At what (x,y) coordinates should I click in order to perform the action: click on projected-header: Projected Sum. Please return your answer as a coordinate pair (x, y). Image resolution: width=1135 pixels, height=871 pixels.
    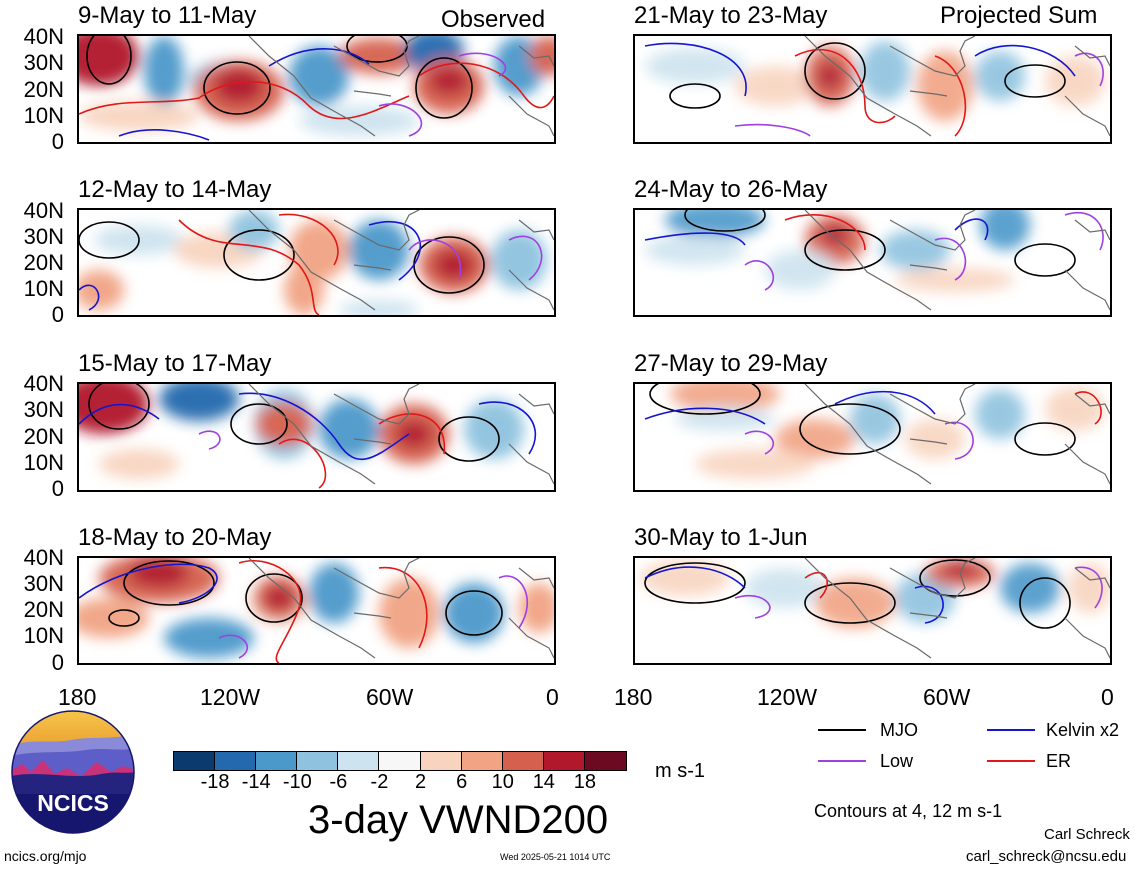
    Looking at the image, I should click on (1019, 15).